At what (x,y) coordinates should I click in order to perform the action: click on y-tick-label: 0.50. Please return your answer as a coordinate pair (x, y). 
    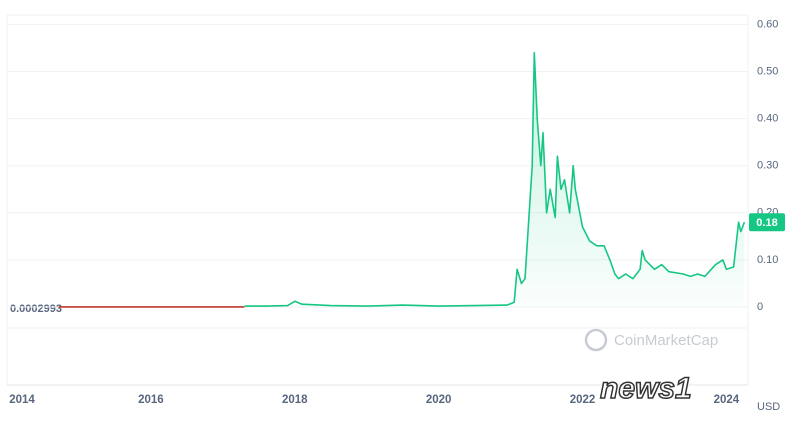
    Looking at the image, I should click on (767, 71).